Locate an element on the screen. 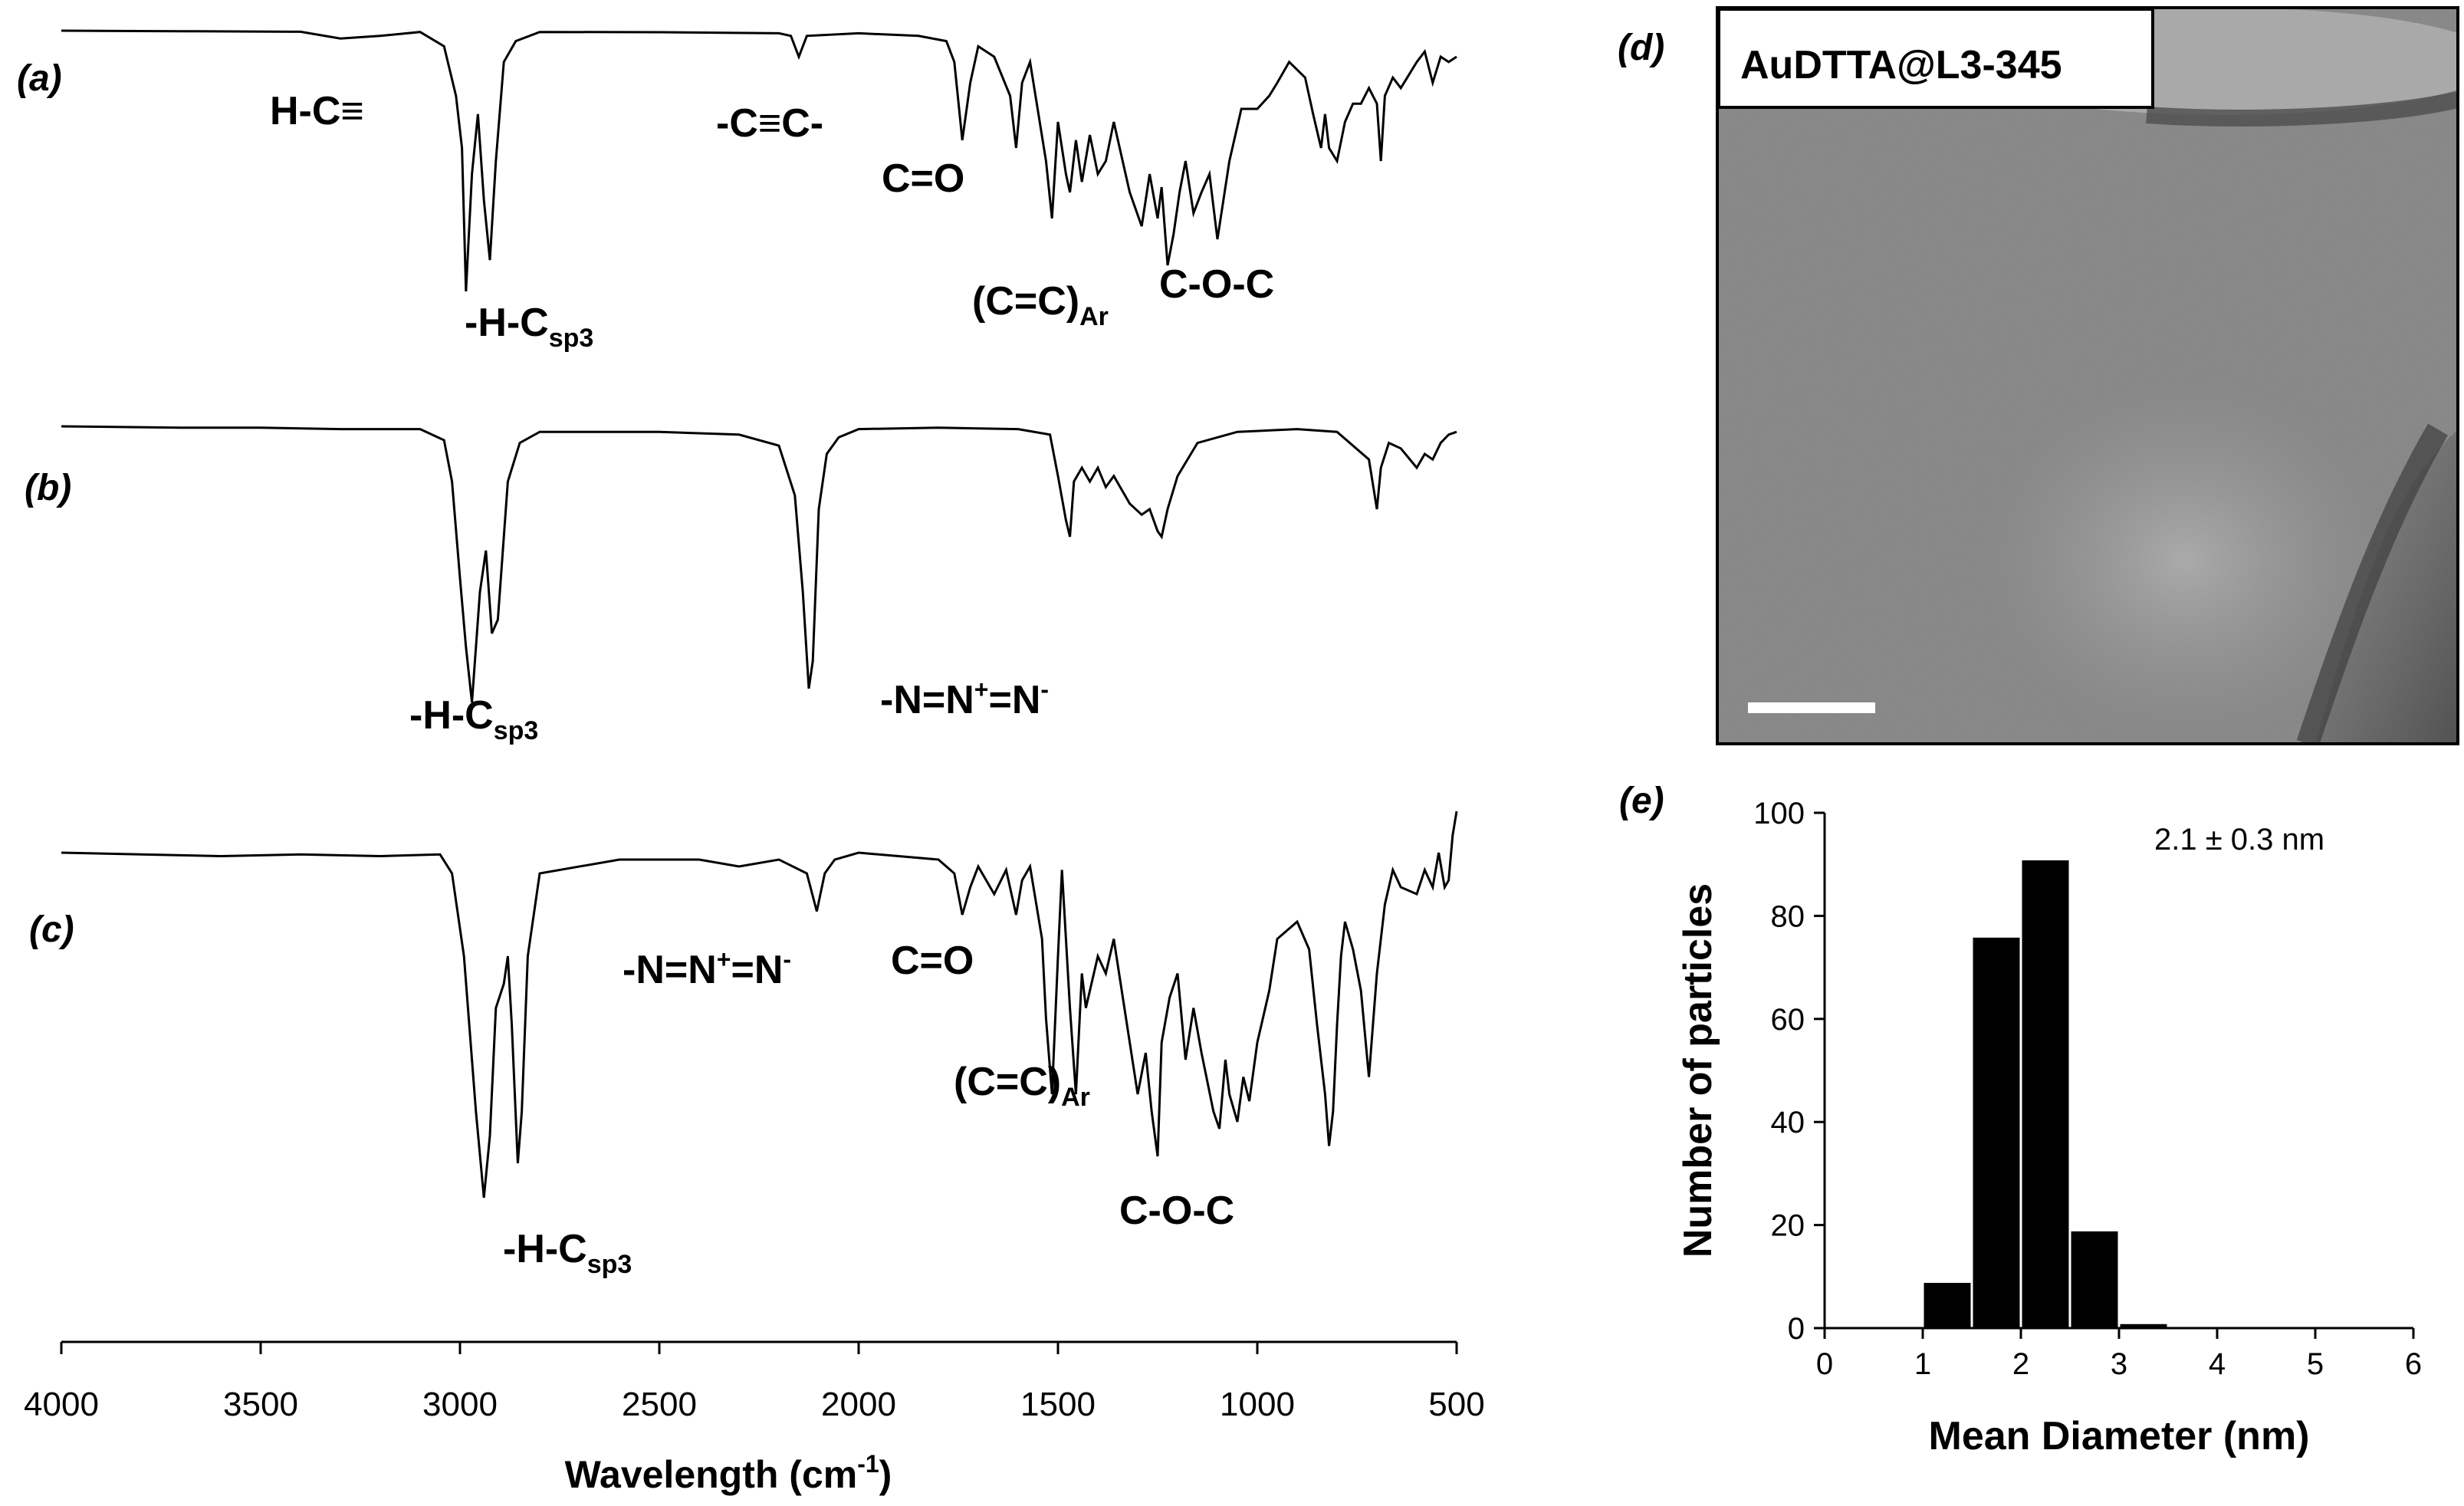  peak-label-alkyne-ch: H-C≡ is located at coordinates (317, 111).